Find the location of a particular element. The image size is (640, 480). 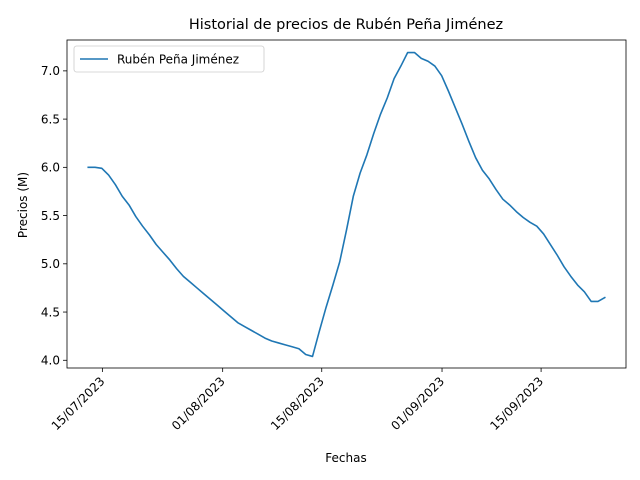

x-axis-label: Fechas is located at coordinates (345, 458).